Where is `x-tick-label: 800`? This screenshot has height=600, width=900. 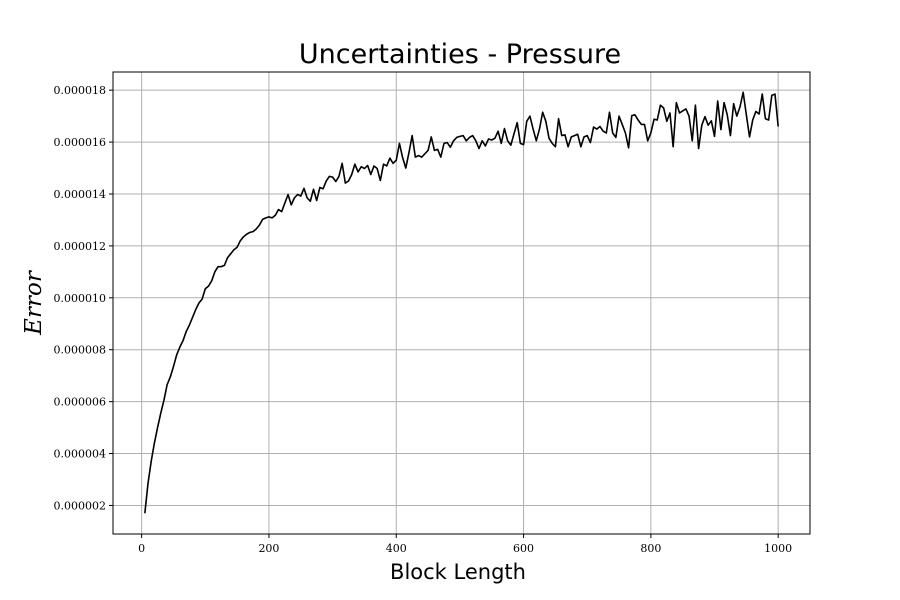 x-tick-label: 800 is located at coordinates (650, 548).